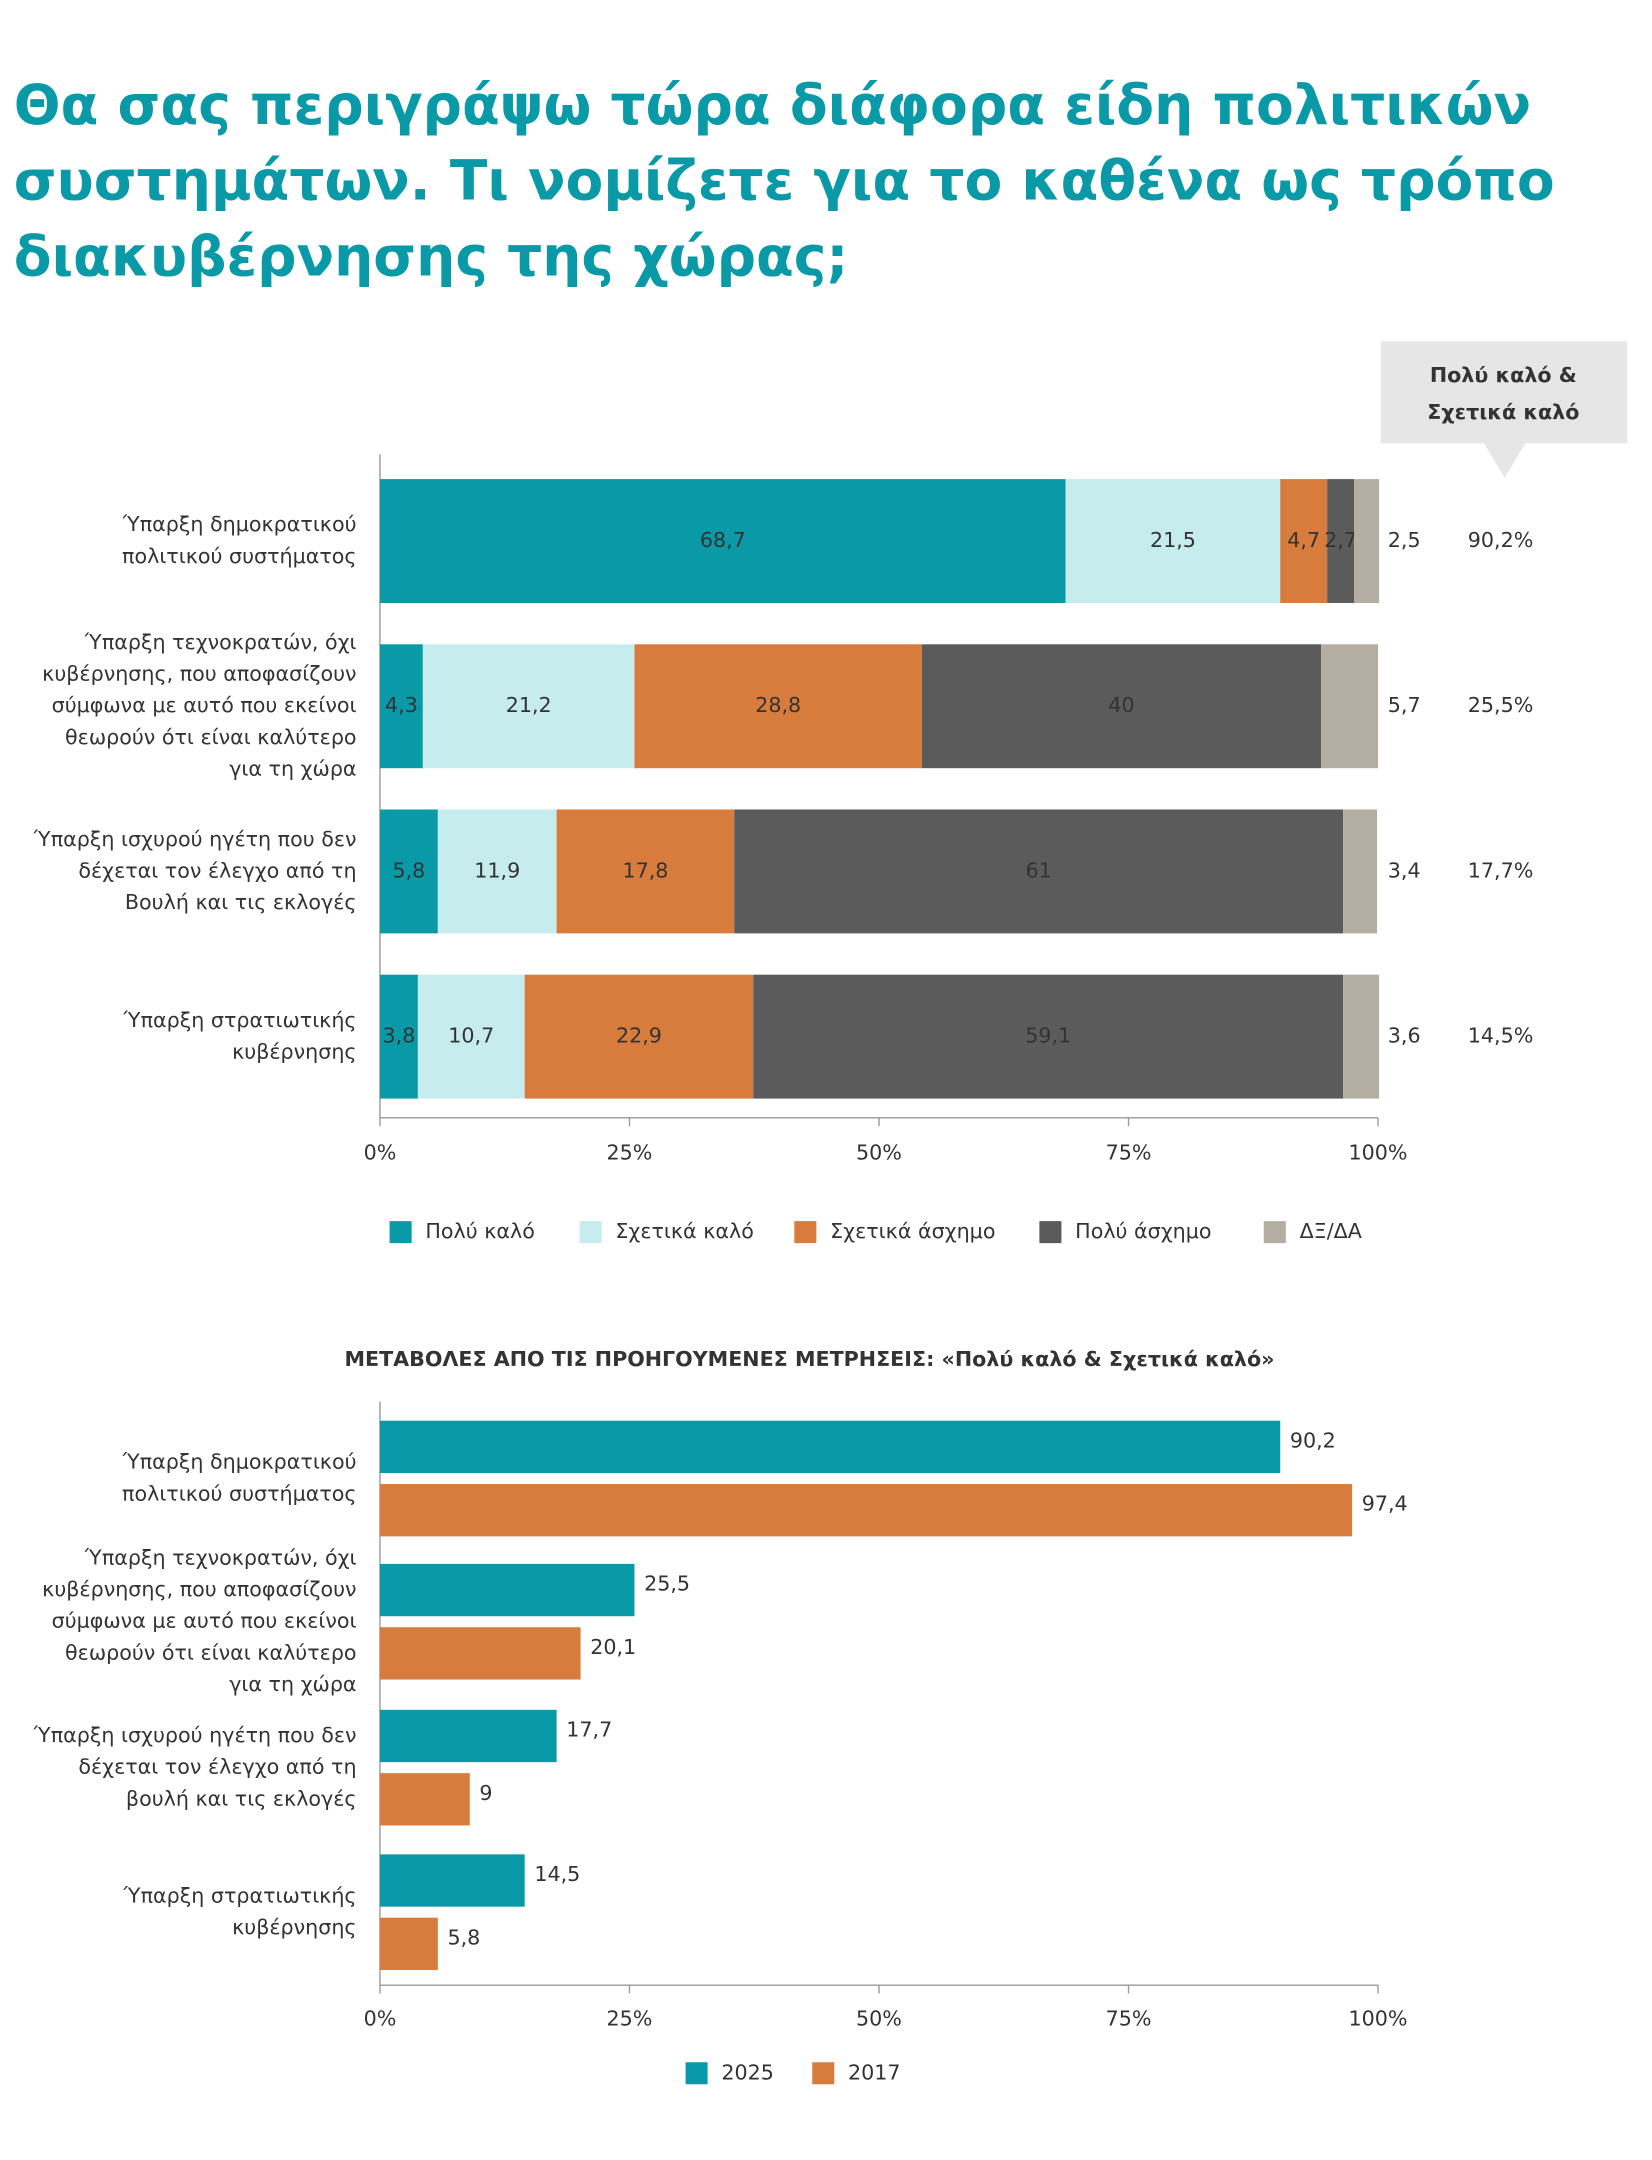 This screenshot has width=1652, height=2160. What do you see at coordinates (1501, 1036) in the screenshot?
I see `total-label: 14,5%` at bounding box center [1501, 1036].